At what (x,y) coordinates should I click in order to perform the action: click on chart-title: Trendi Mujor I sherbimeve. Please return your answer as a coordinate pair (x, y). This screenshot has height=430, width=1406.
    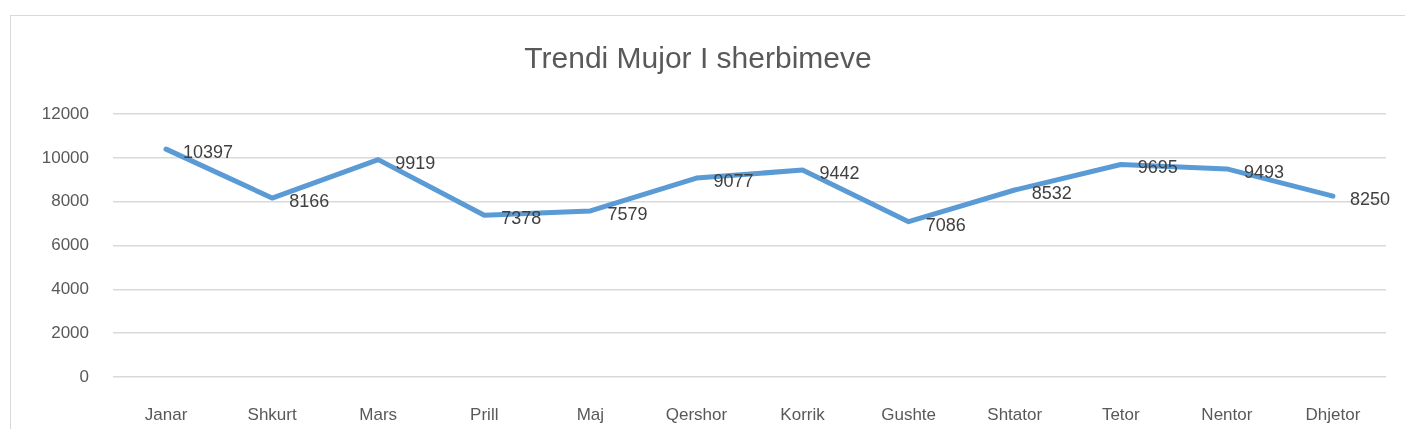
    Looking at the image, I should click on (698, 58).